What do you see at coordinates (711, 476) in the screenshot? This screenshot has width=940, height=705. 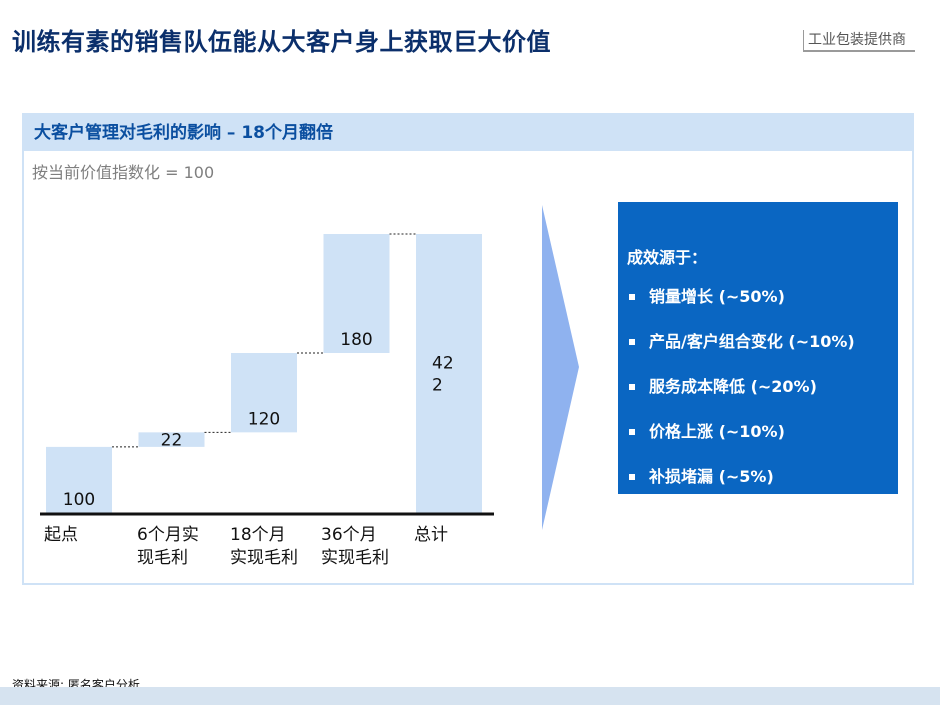 I see `driver-label: 补损堵漏 (~5%)` at bounding box center [711, 476].